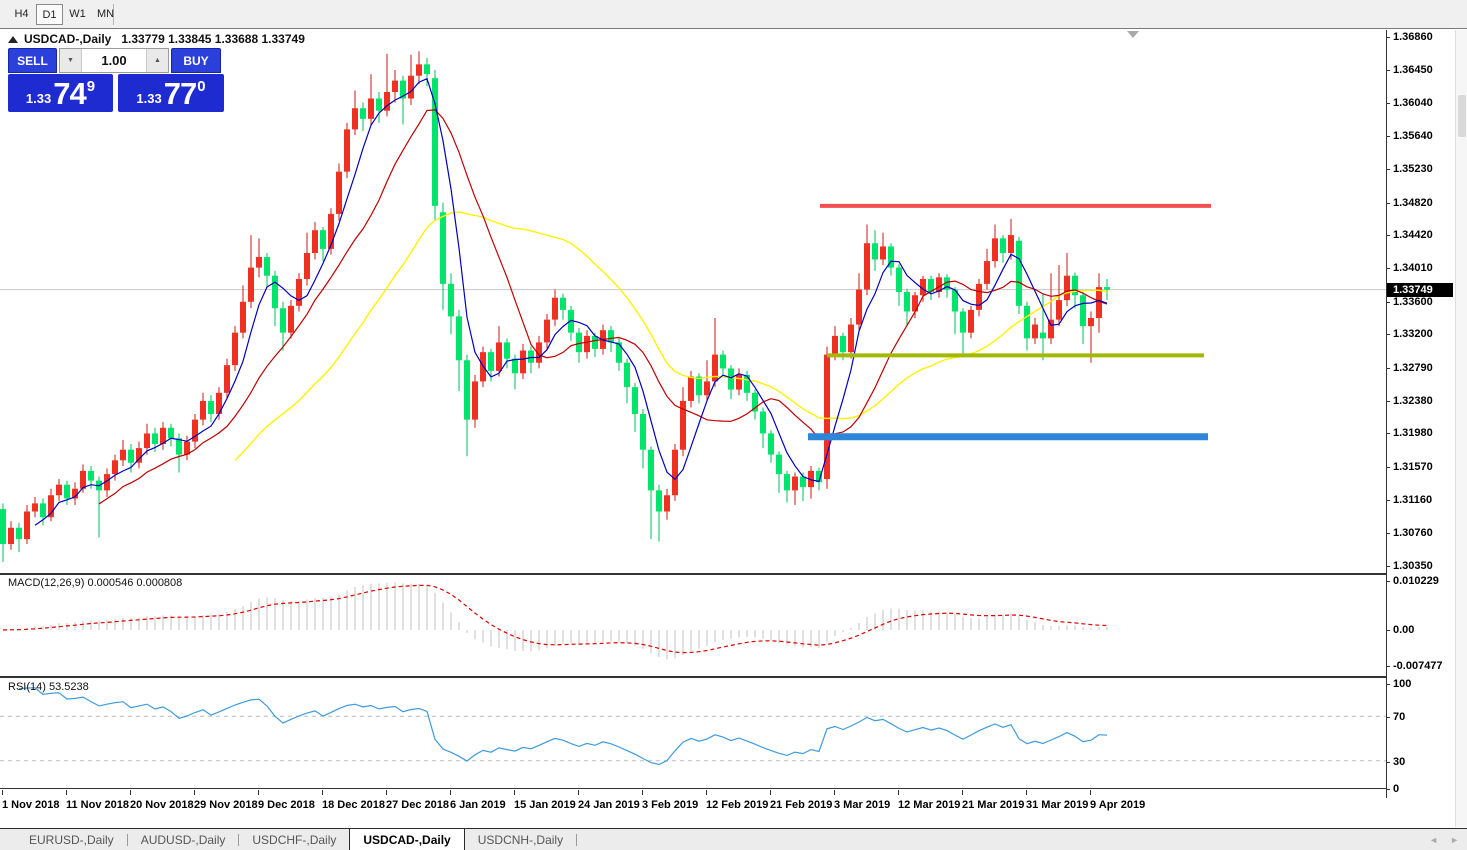 This screenshot has width=1467, height=850. What do you see at coordinates (693, 625) in the screenshot?
I see `macd-pane` at bounding box center [693, 625].